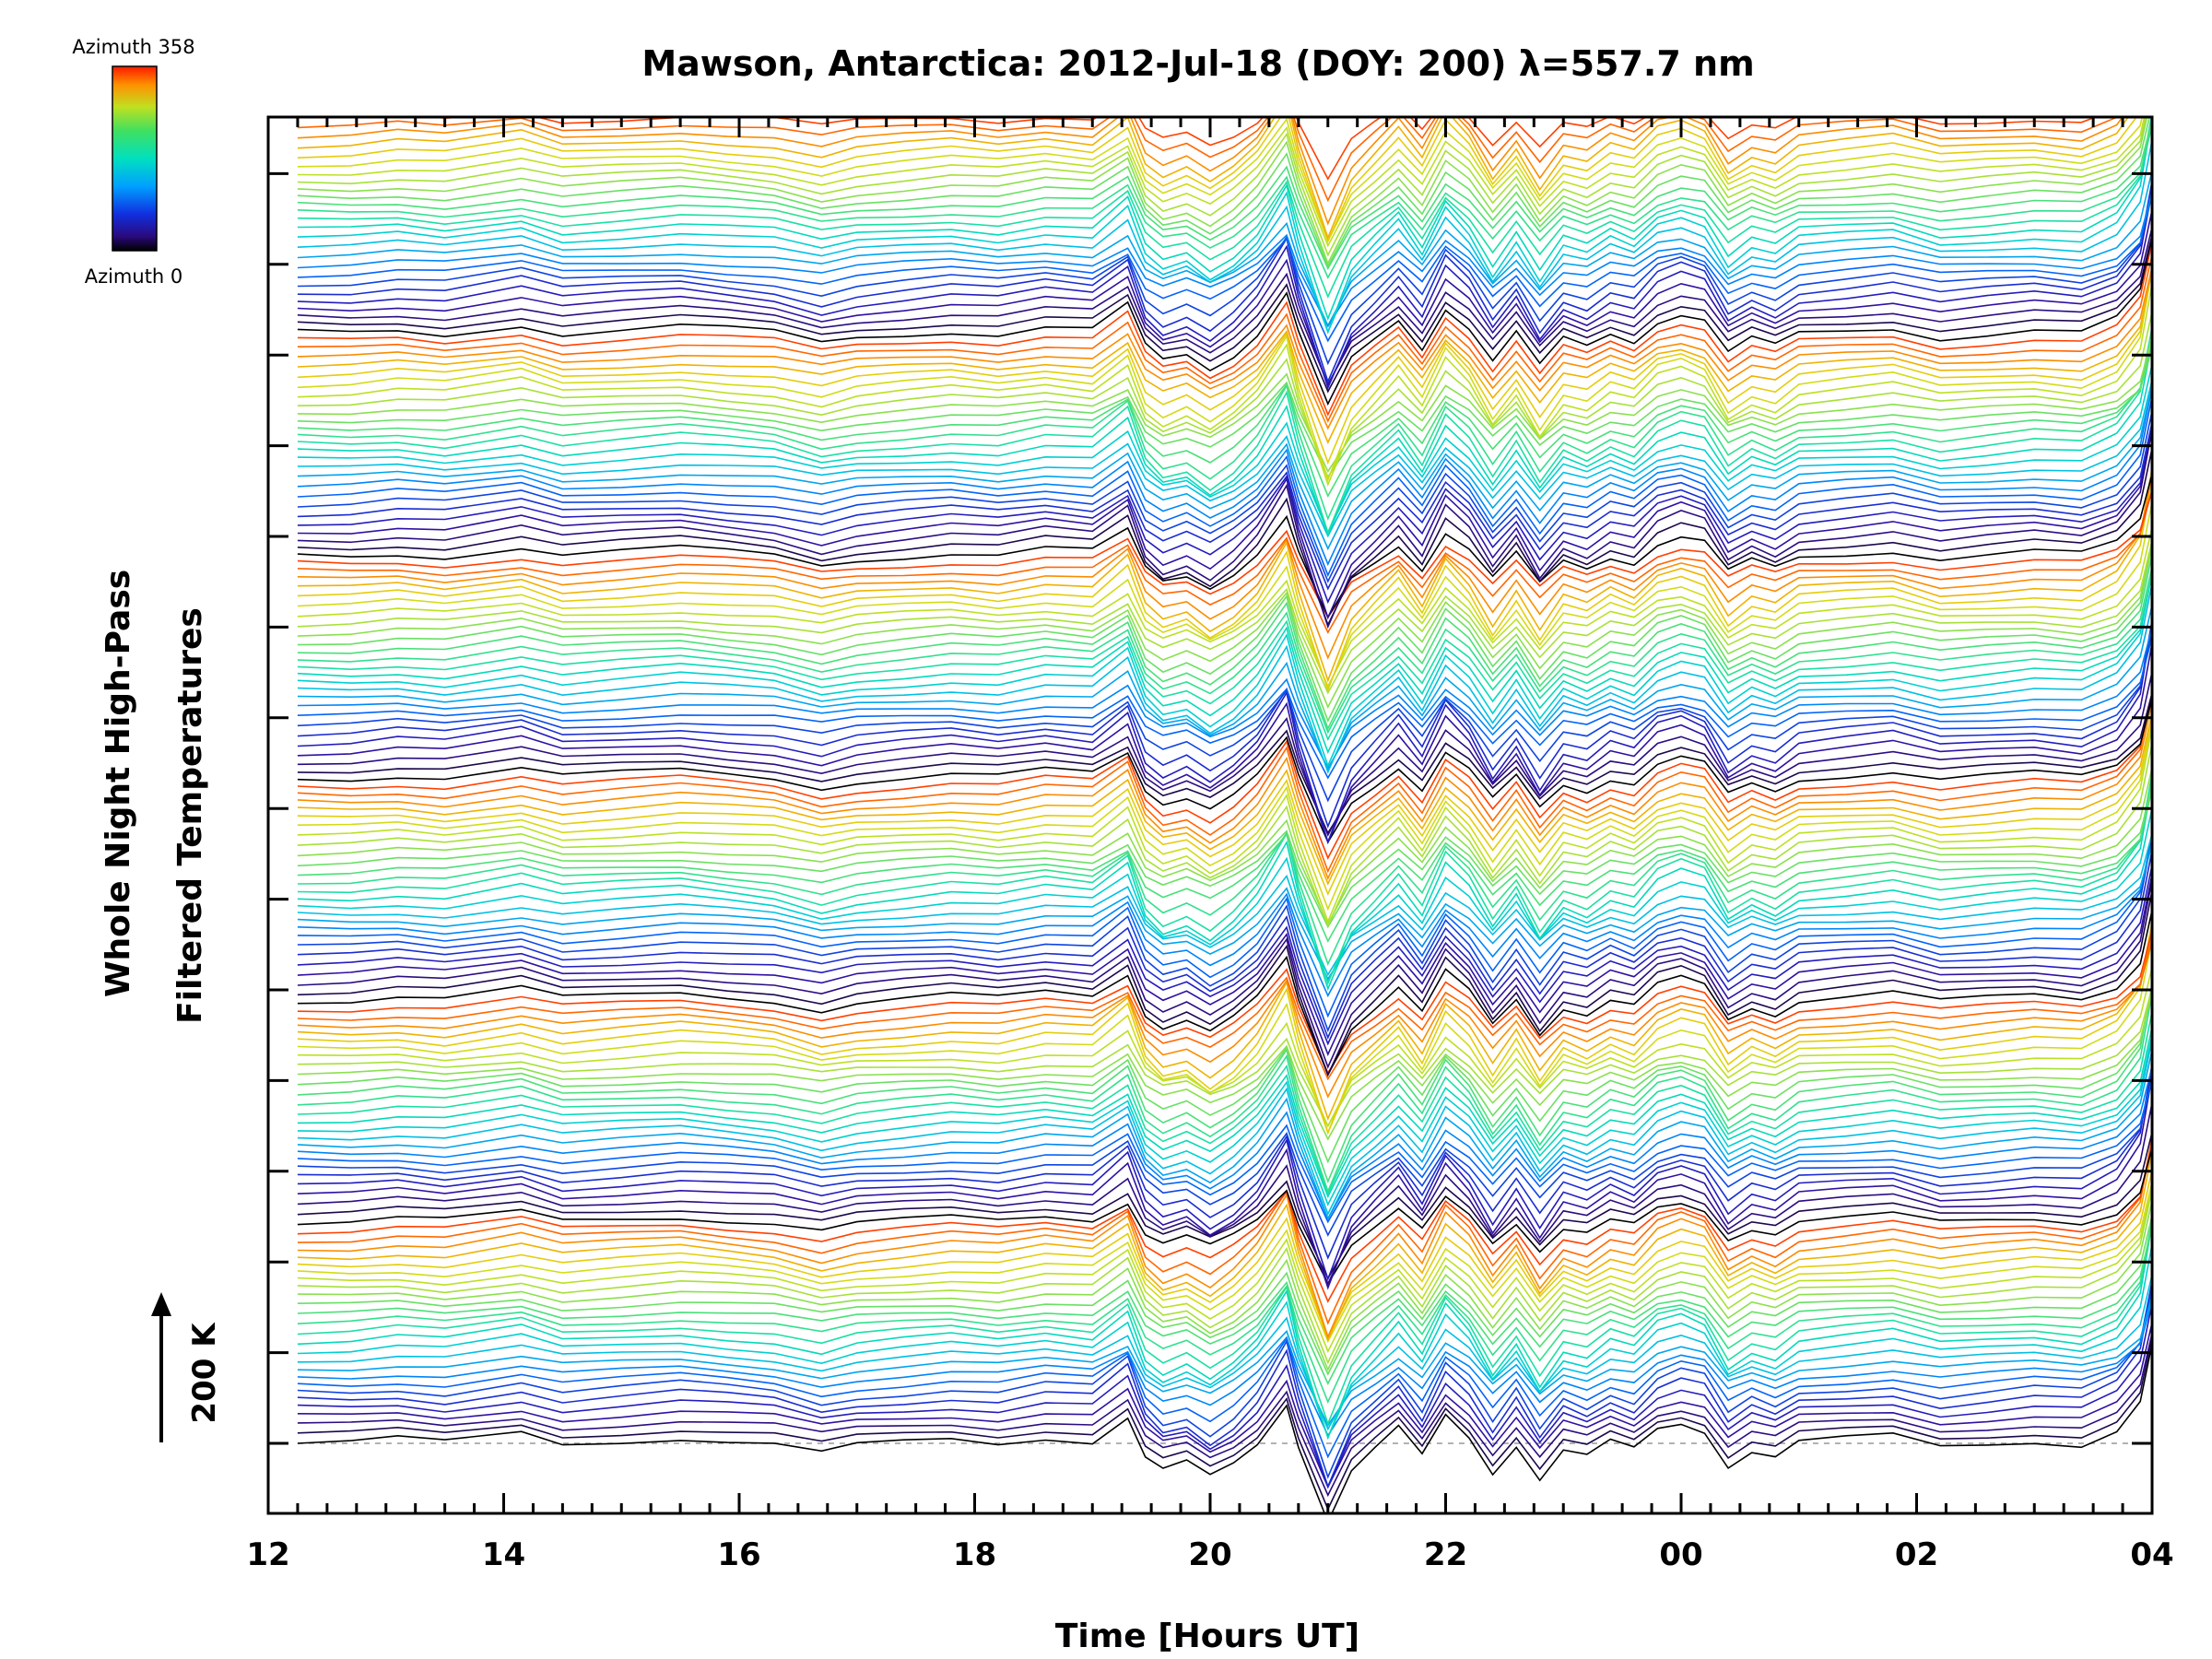  What do you see at coordinates (267, 1554) in the screenshot?
I see `x-tick-label: 12` at bounding box center [267, 1554].